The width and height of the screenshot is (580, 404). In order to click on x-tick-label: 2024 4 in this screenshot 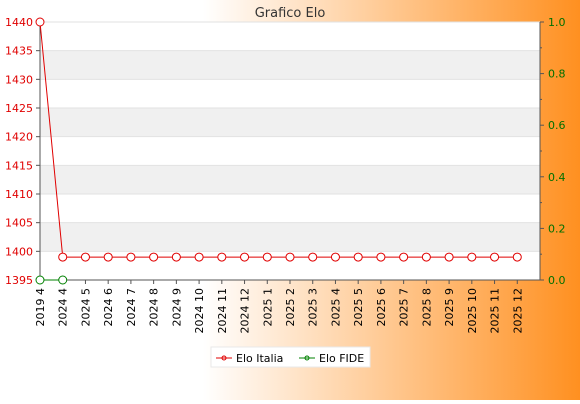, I will do `click(63, 307)`.